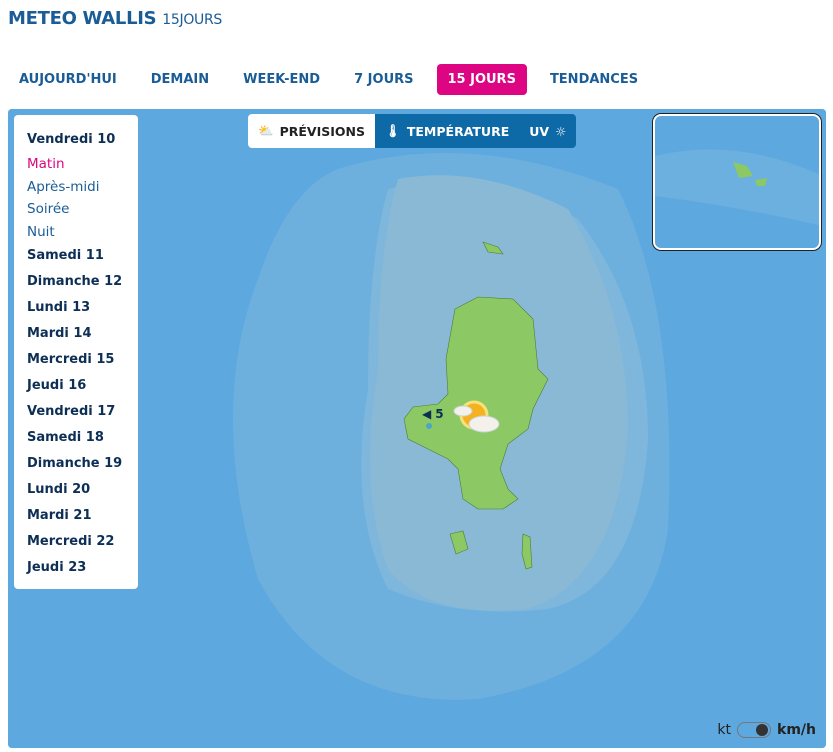 This screenshot has height=752, width=833. I want to click on tab-week-end: WEEK-END, so click(282, 79).